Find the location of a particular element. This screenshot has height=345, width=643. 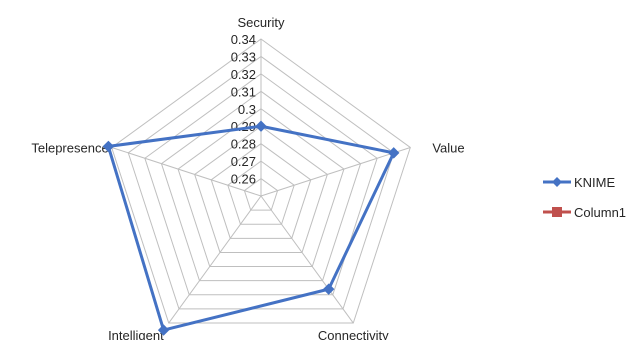

legend-marker-knime is located at coordinates (557, 182).